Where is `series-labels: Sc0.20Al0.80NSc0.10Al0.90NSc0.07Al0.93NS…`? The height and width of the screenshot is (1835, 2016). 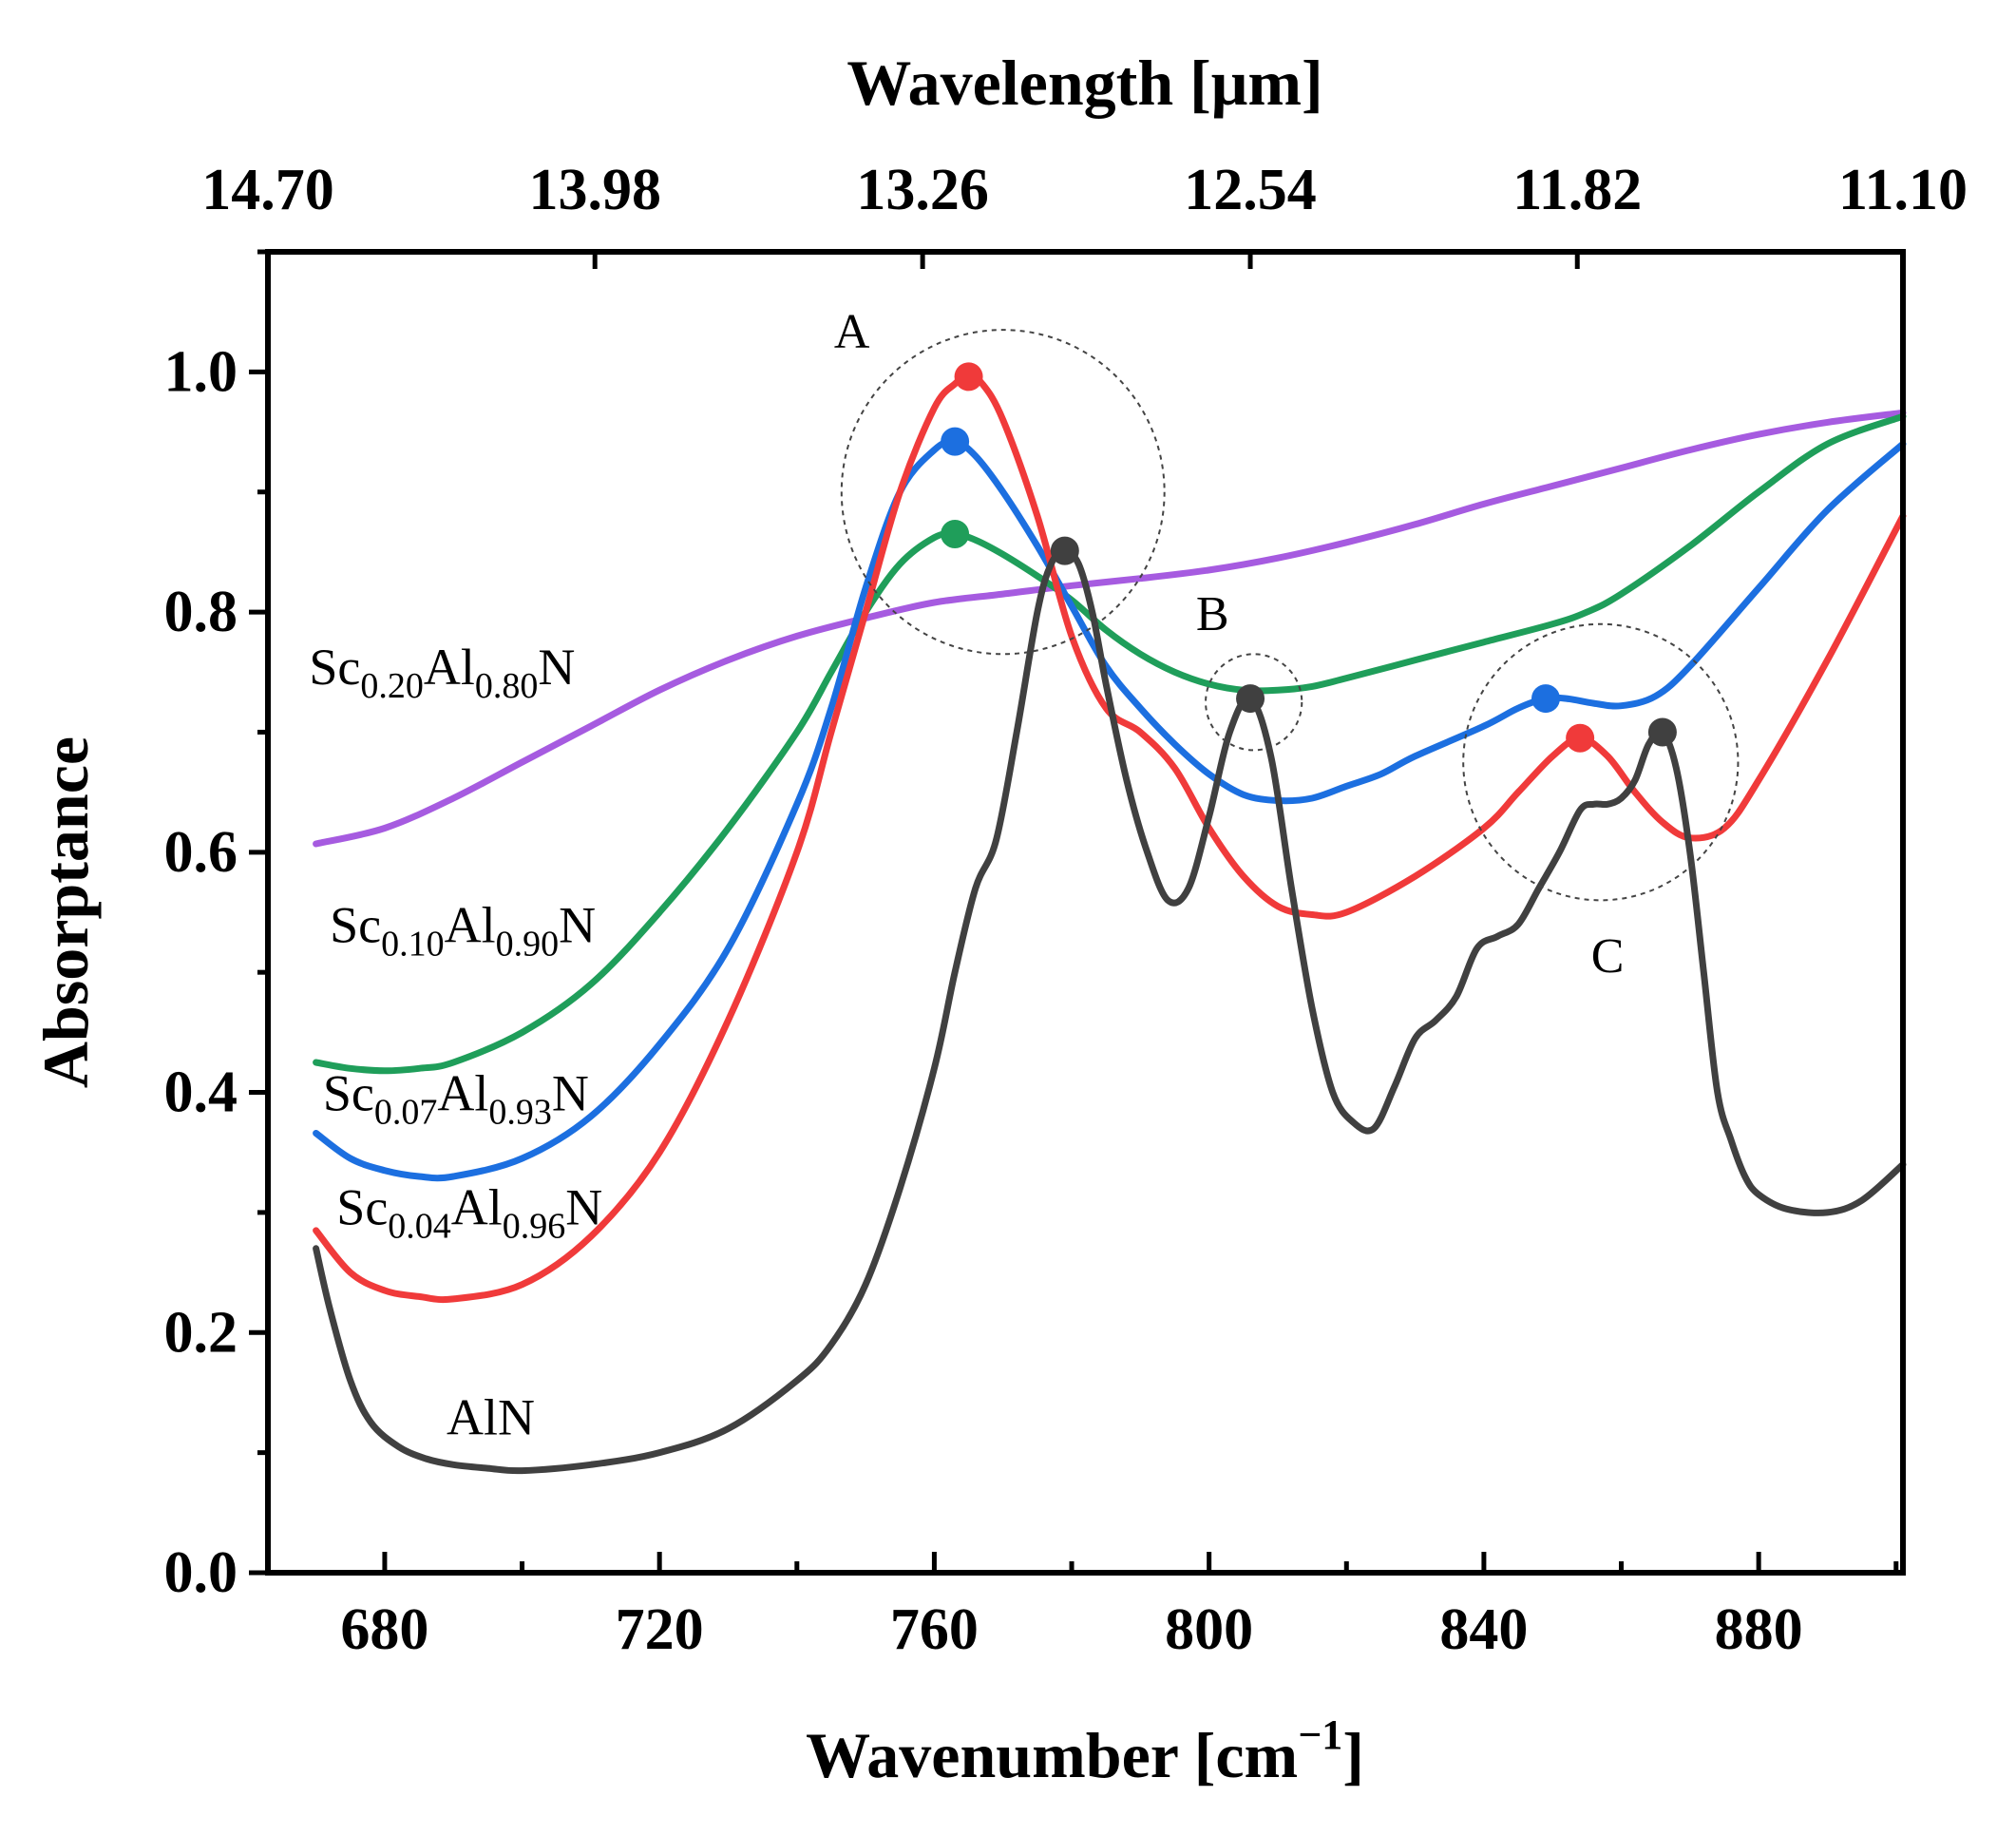
series-labels: Sc0.20Al0.80NSc0.10Al0.90NSc0.07Al0.93NS… is located at coordinates (455, 1043).